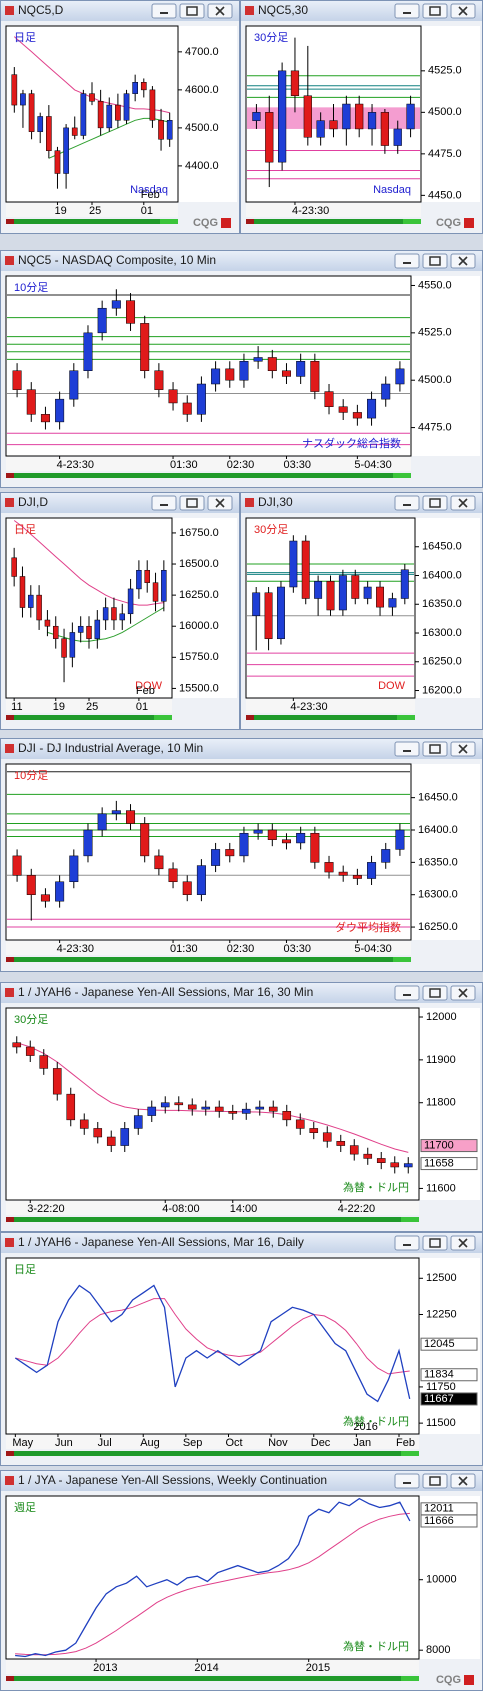 The height and width of the screenshot is (1691, 483). What do you see at coordinates (439, 1375) in the screenshot?
I see `price-label: 11834` at bounding box center [439, 1375].